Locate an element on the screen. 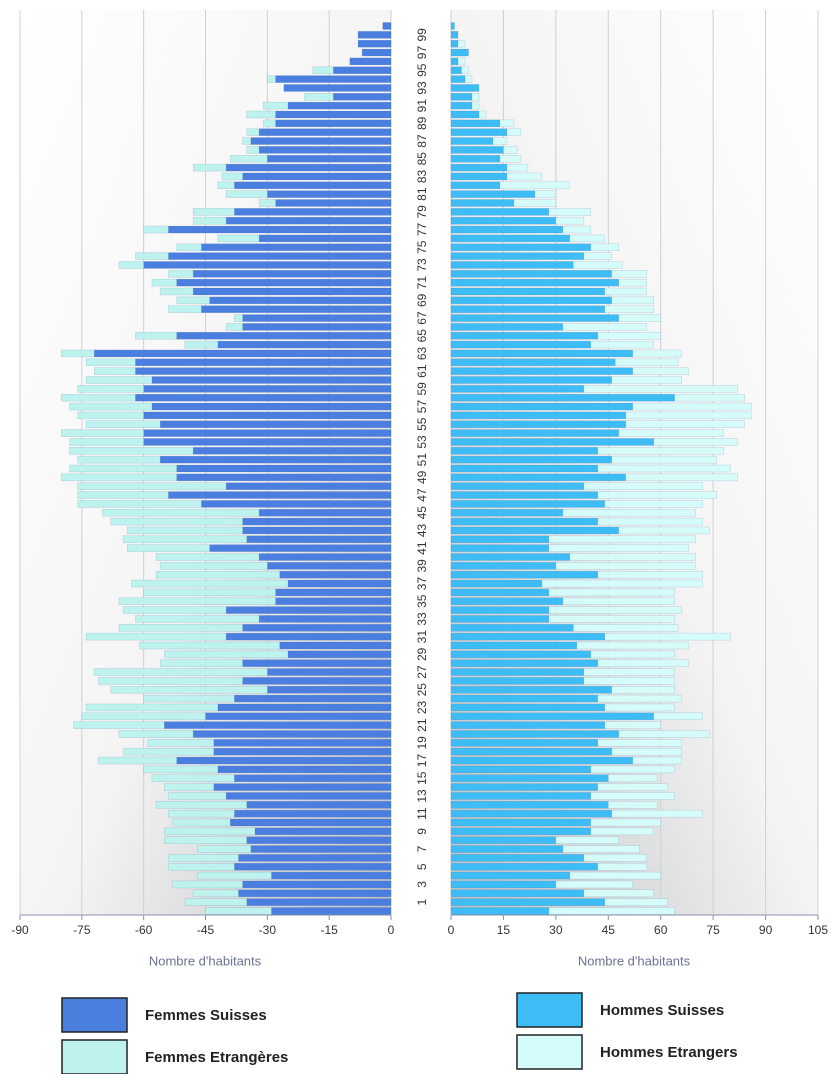 This screenshot has height=1074, width=831. y-tick-label: 51 is located at coordinates (422, 460).